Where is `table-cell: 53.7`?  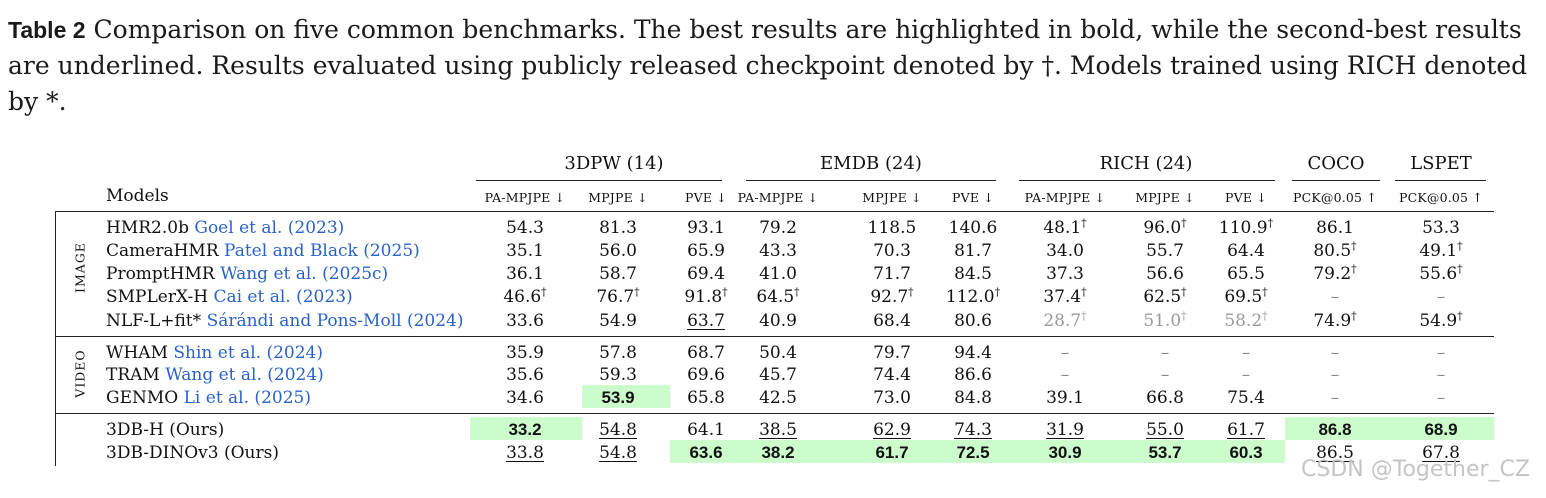
table-cell: 53.7 is located at coordinates (1165, 452).